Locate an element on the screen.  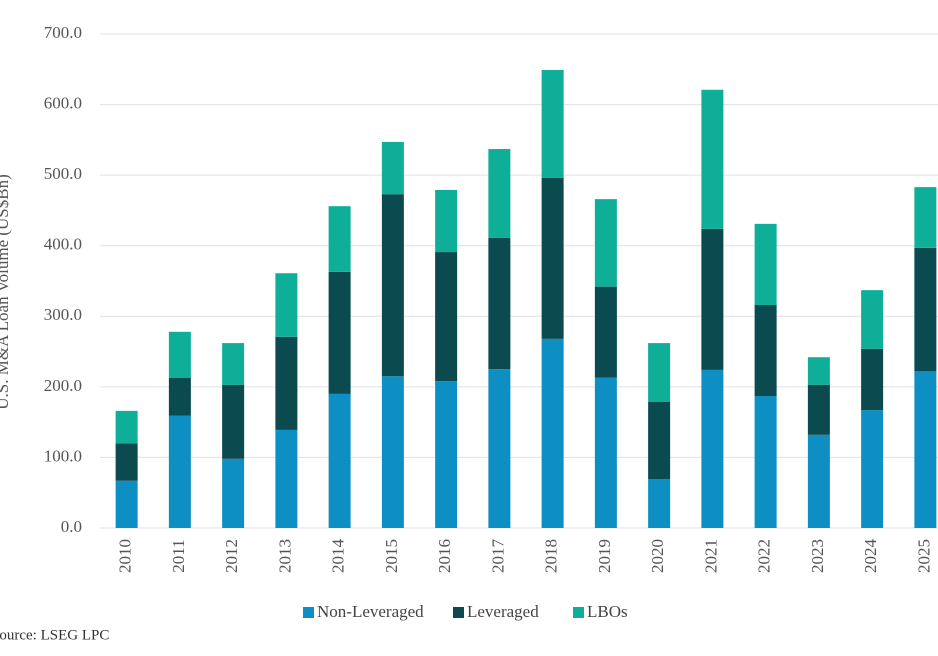
x-tick-label: 2015 is located at coordinates (391, 556).